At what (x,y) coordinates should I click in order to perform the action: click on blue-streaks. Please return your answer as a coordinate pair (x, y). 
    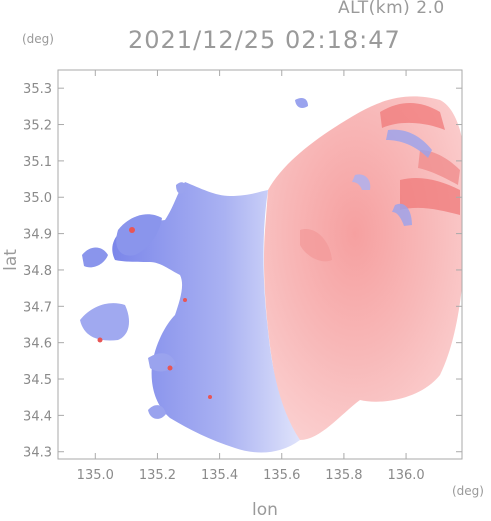
    Looking at the image, I should click on (392, 177).